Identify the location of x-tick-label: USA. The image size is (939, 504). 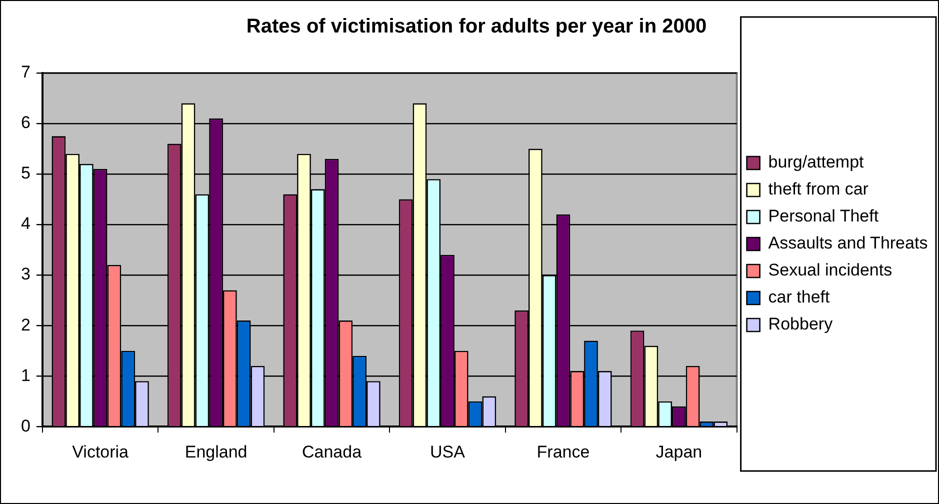
(448, 452).